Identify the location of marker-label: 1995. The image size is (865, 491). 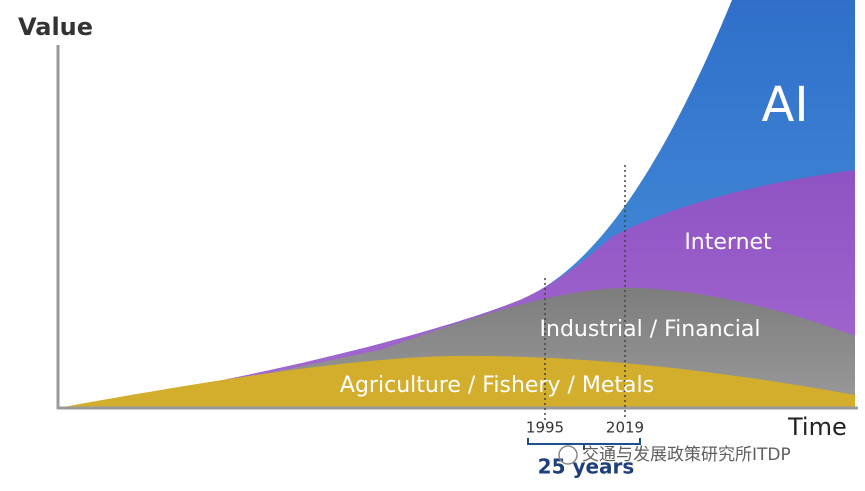
(545, 428).